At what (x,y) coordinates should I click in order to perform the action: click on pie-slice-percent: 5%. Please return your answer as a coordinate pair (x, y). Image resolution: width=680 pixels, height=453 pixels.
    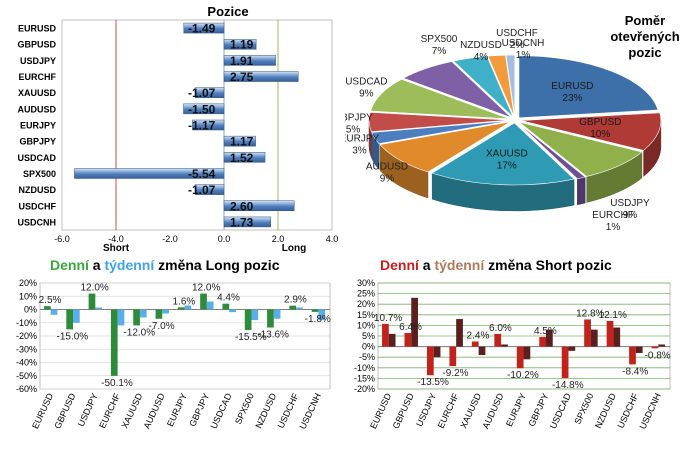
    Looking at the image, I should click on (353, 130).